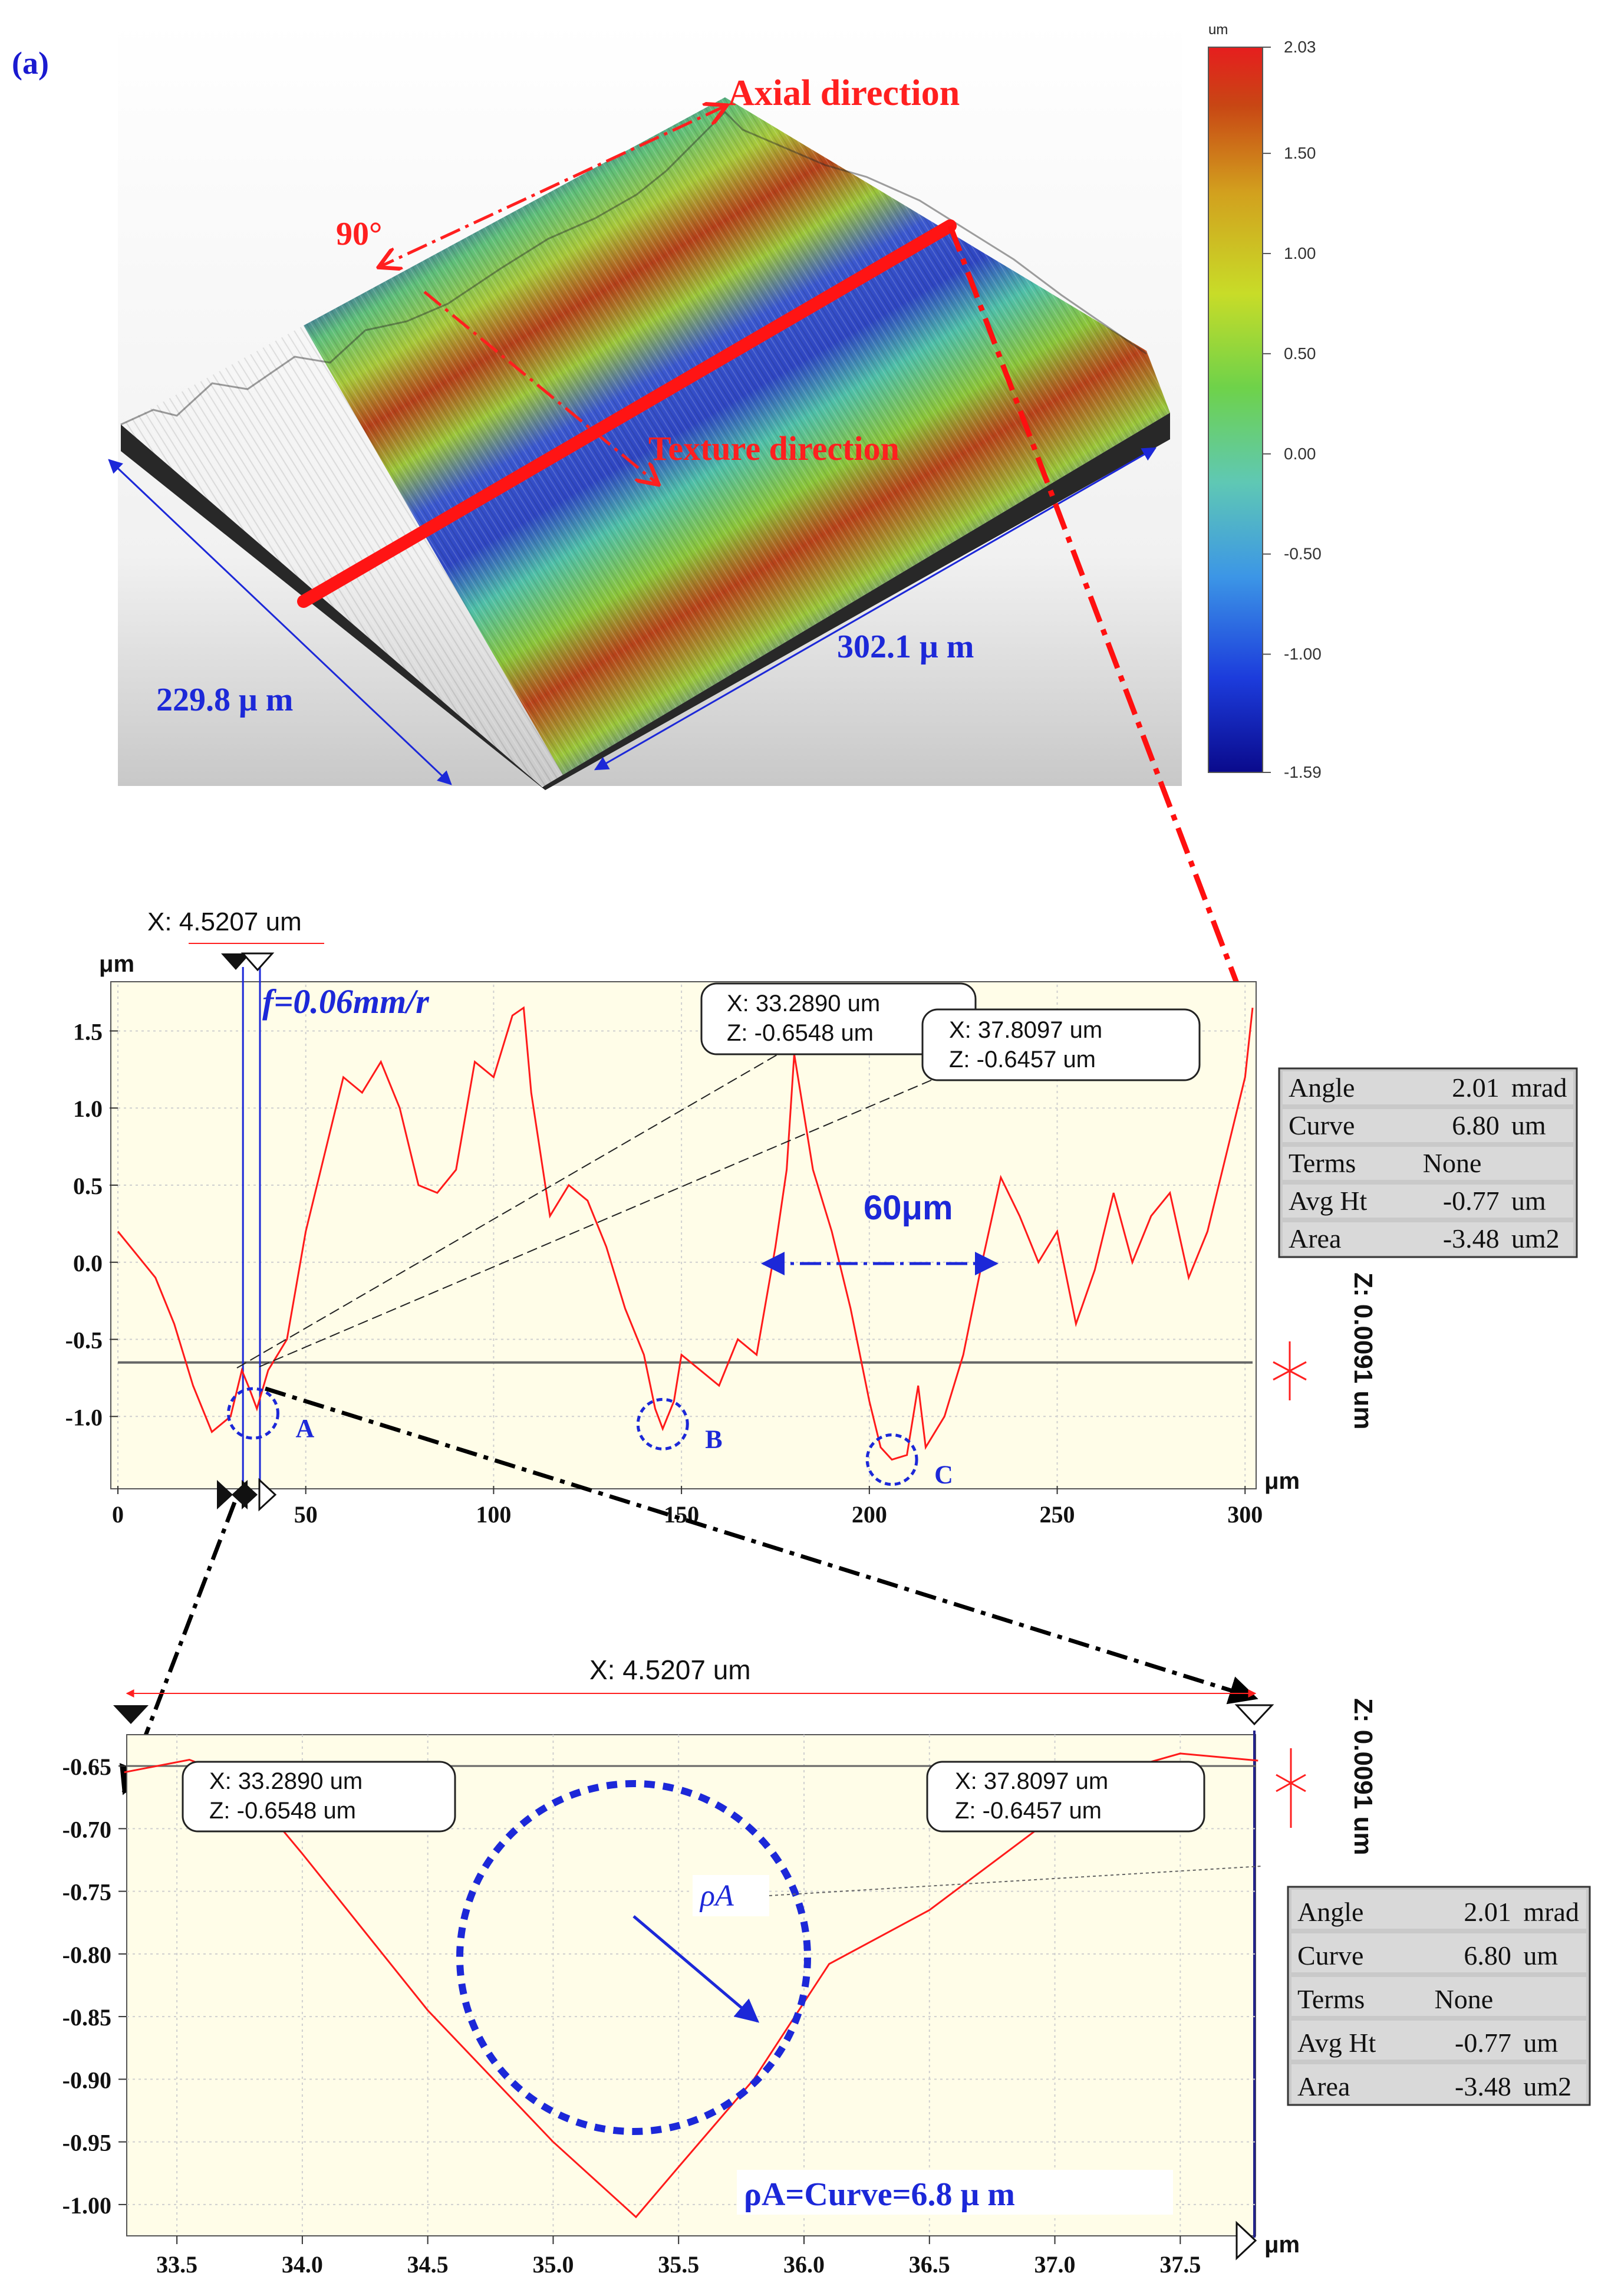  Describe the element at coordinates (86, 1767) in the screenshot. I see `y-tick-label: -0.65` at that location.